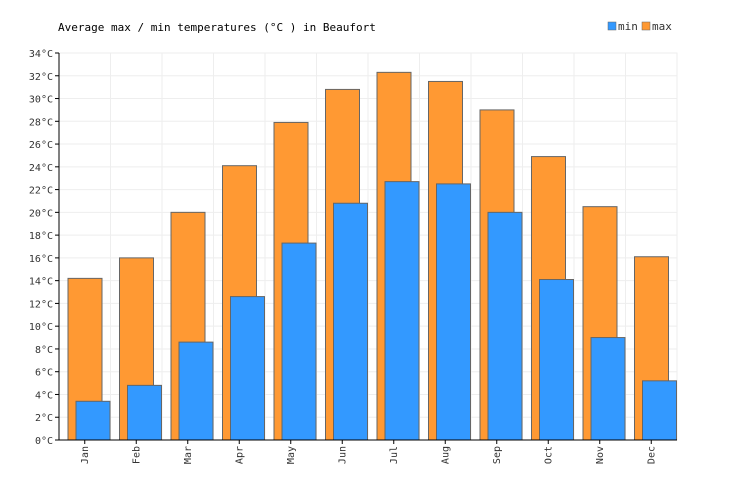 The width and height of the screenshot is (736, 500). What do you see at coordinates (299, 341) in the screenshot?
I see `bar-min-may` at bounding box center [299, 341].